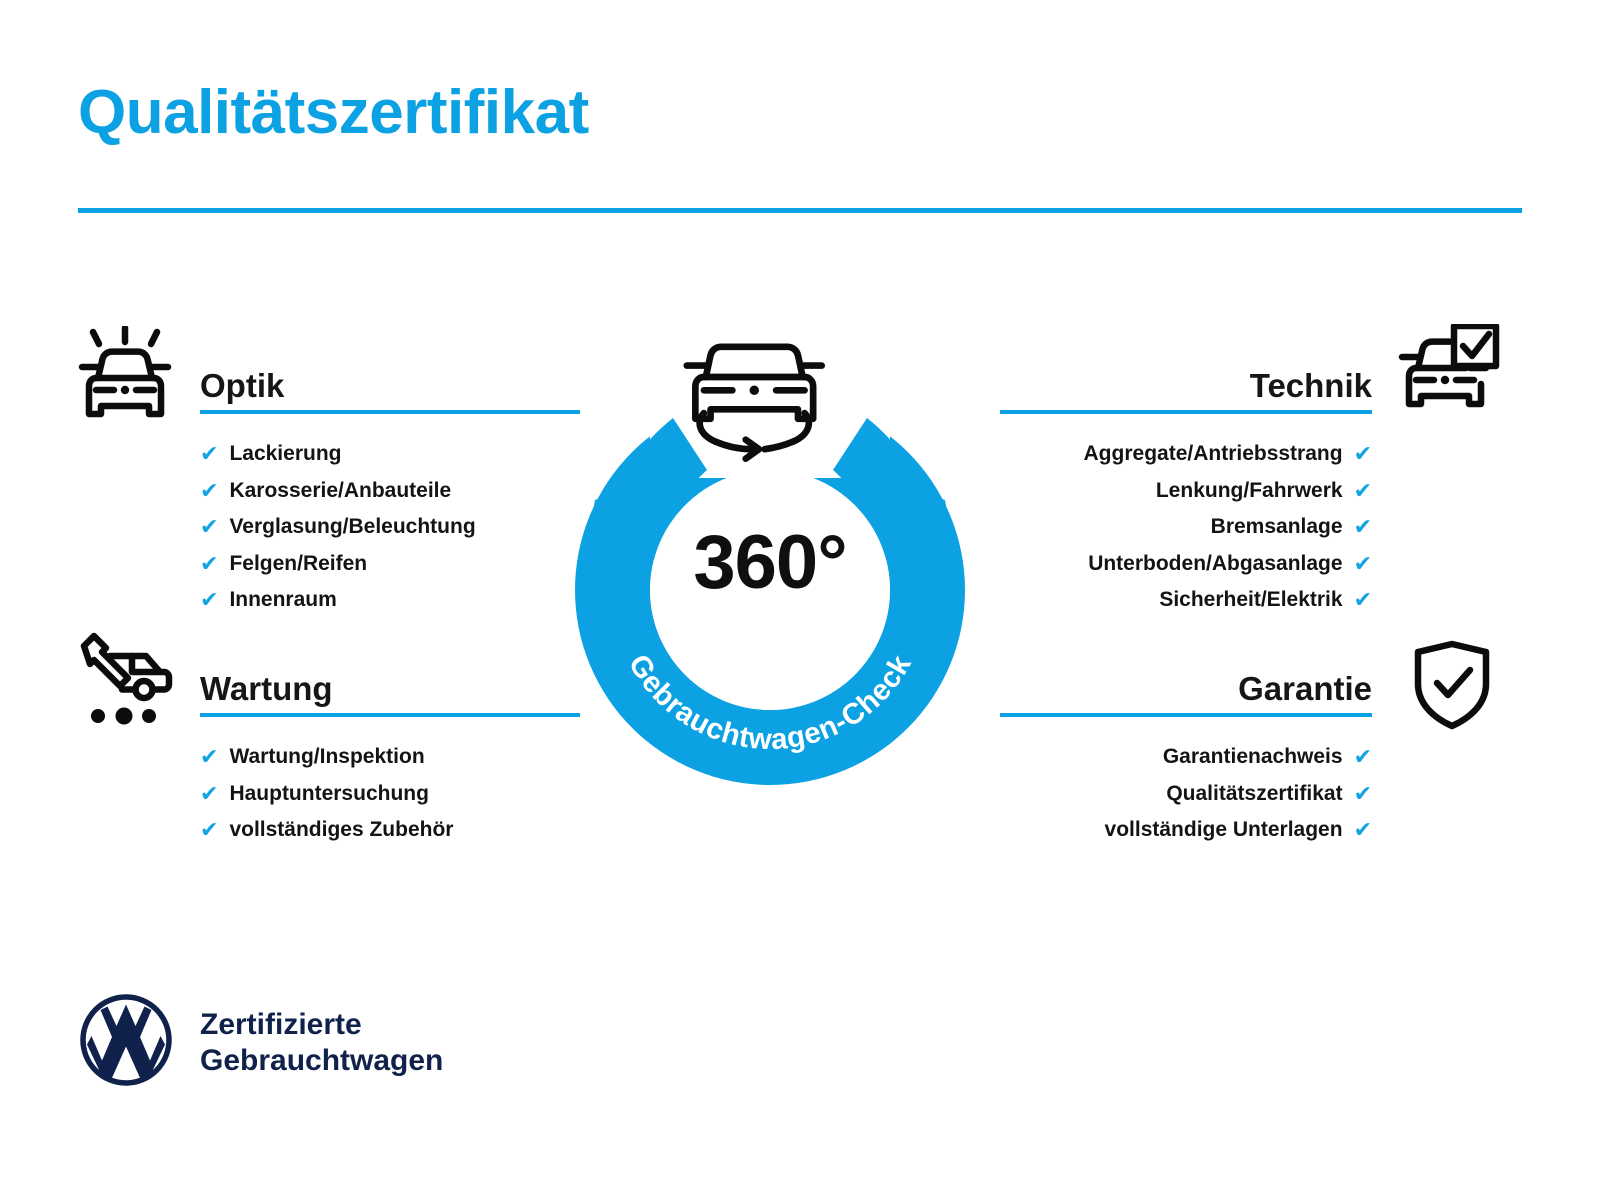  Describe the element at coordinates (1452, 687) in the screenshot. I see `shield-check-icon` at that location.